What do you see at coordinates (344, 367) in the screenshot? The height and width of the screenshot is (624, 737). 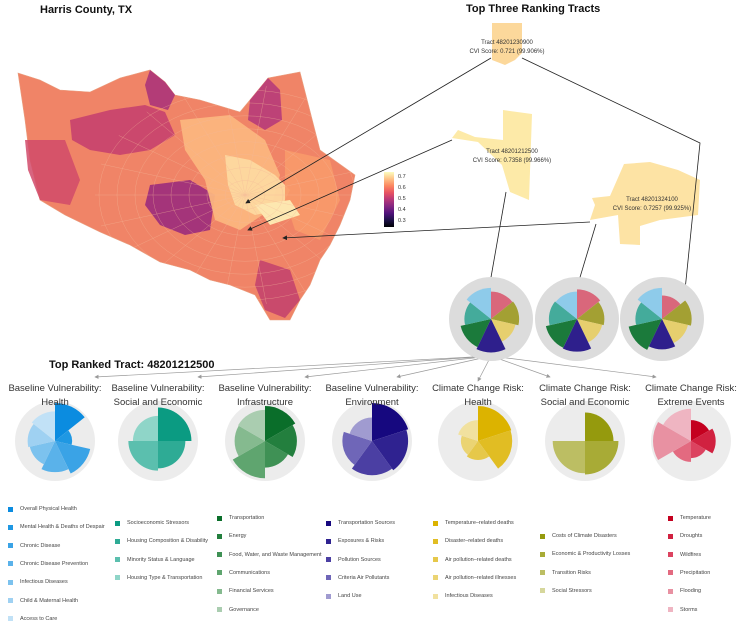 I see `panel-connector-arrow` at bounding box center [344, 367].